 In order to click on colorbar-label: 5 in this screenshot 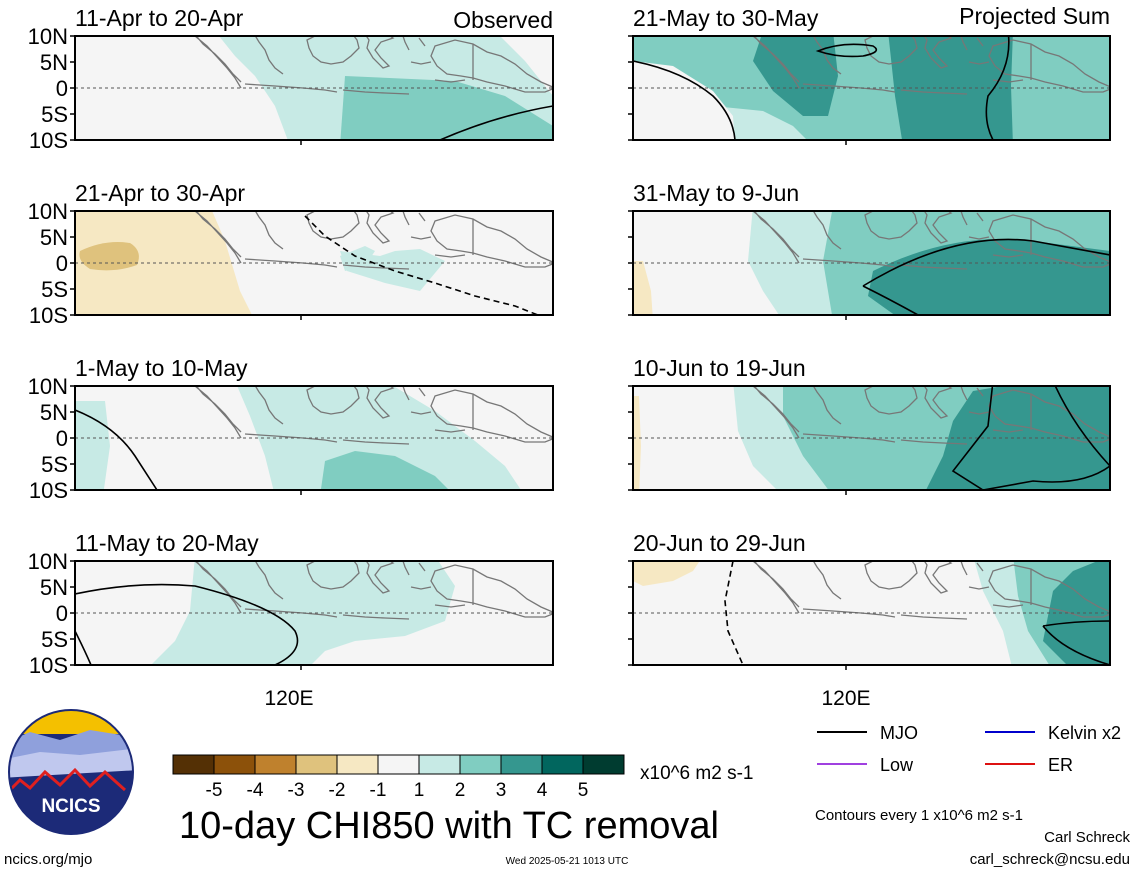, I will do `click(583, 790)`.